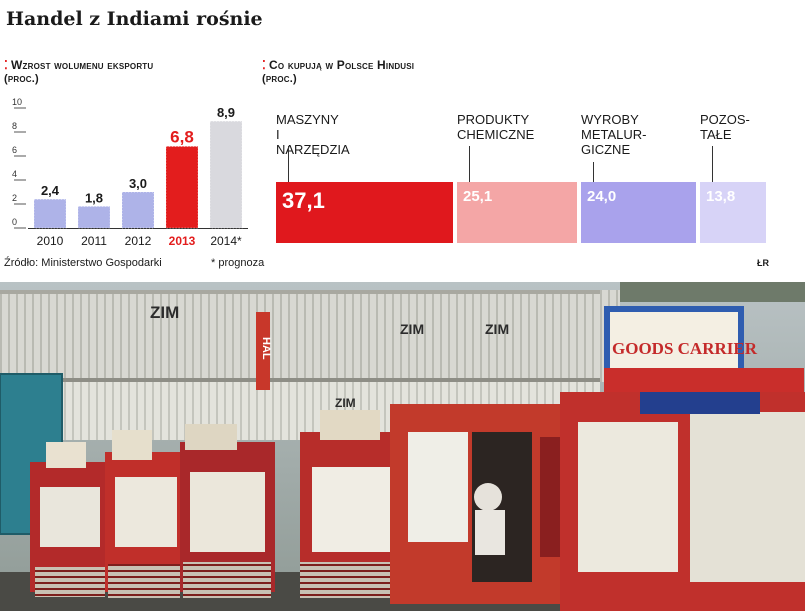 This screenshot has height=611, width=805. I want to click on bar-value-label: 3,0, so click(138, 183).